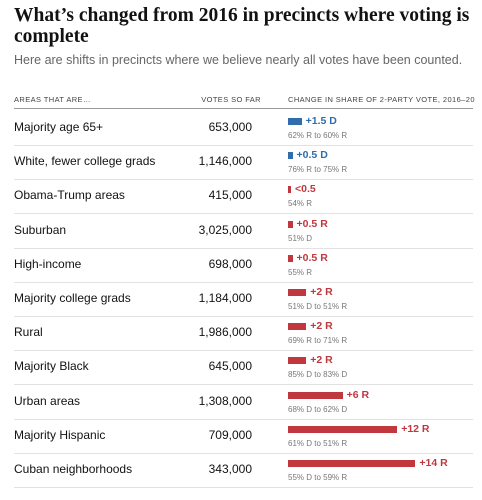 The image size is (482, 500). What do you see at coordinates (230, 127) in the screenshot?
I see `votes-value: 653,000` at bounding box center [230, 127].